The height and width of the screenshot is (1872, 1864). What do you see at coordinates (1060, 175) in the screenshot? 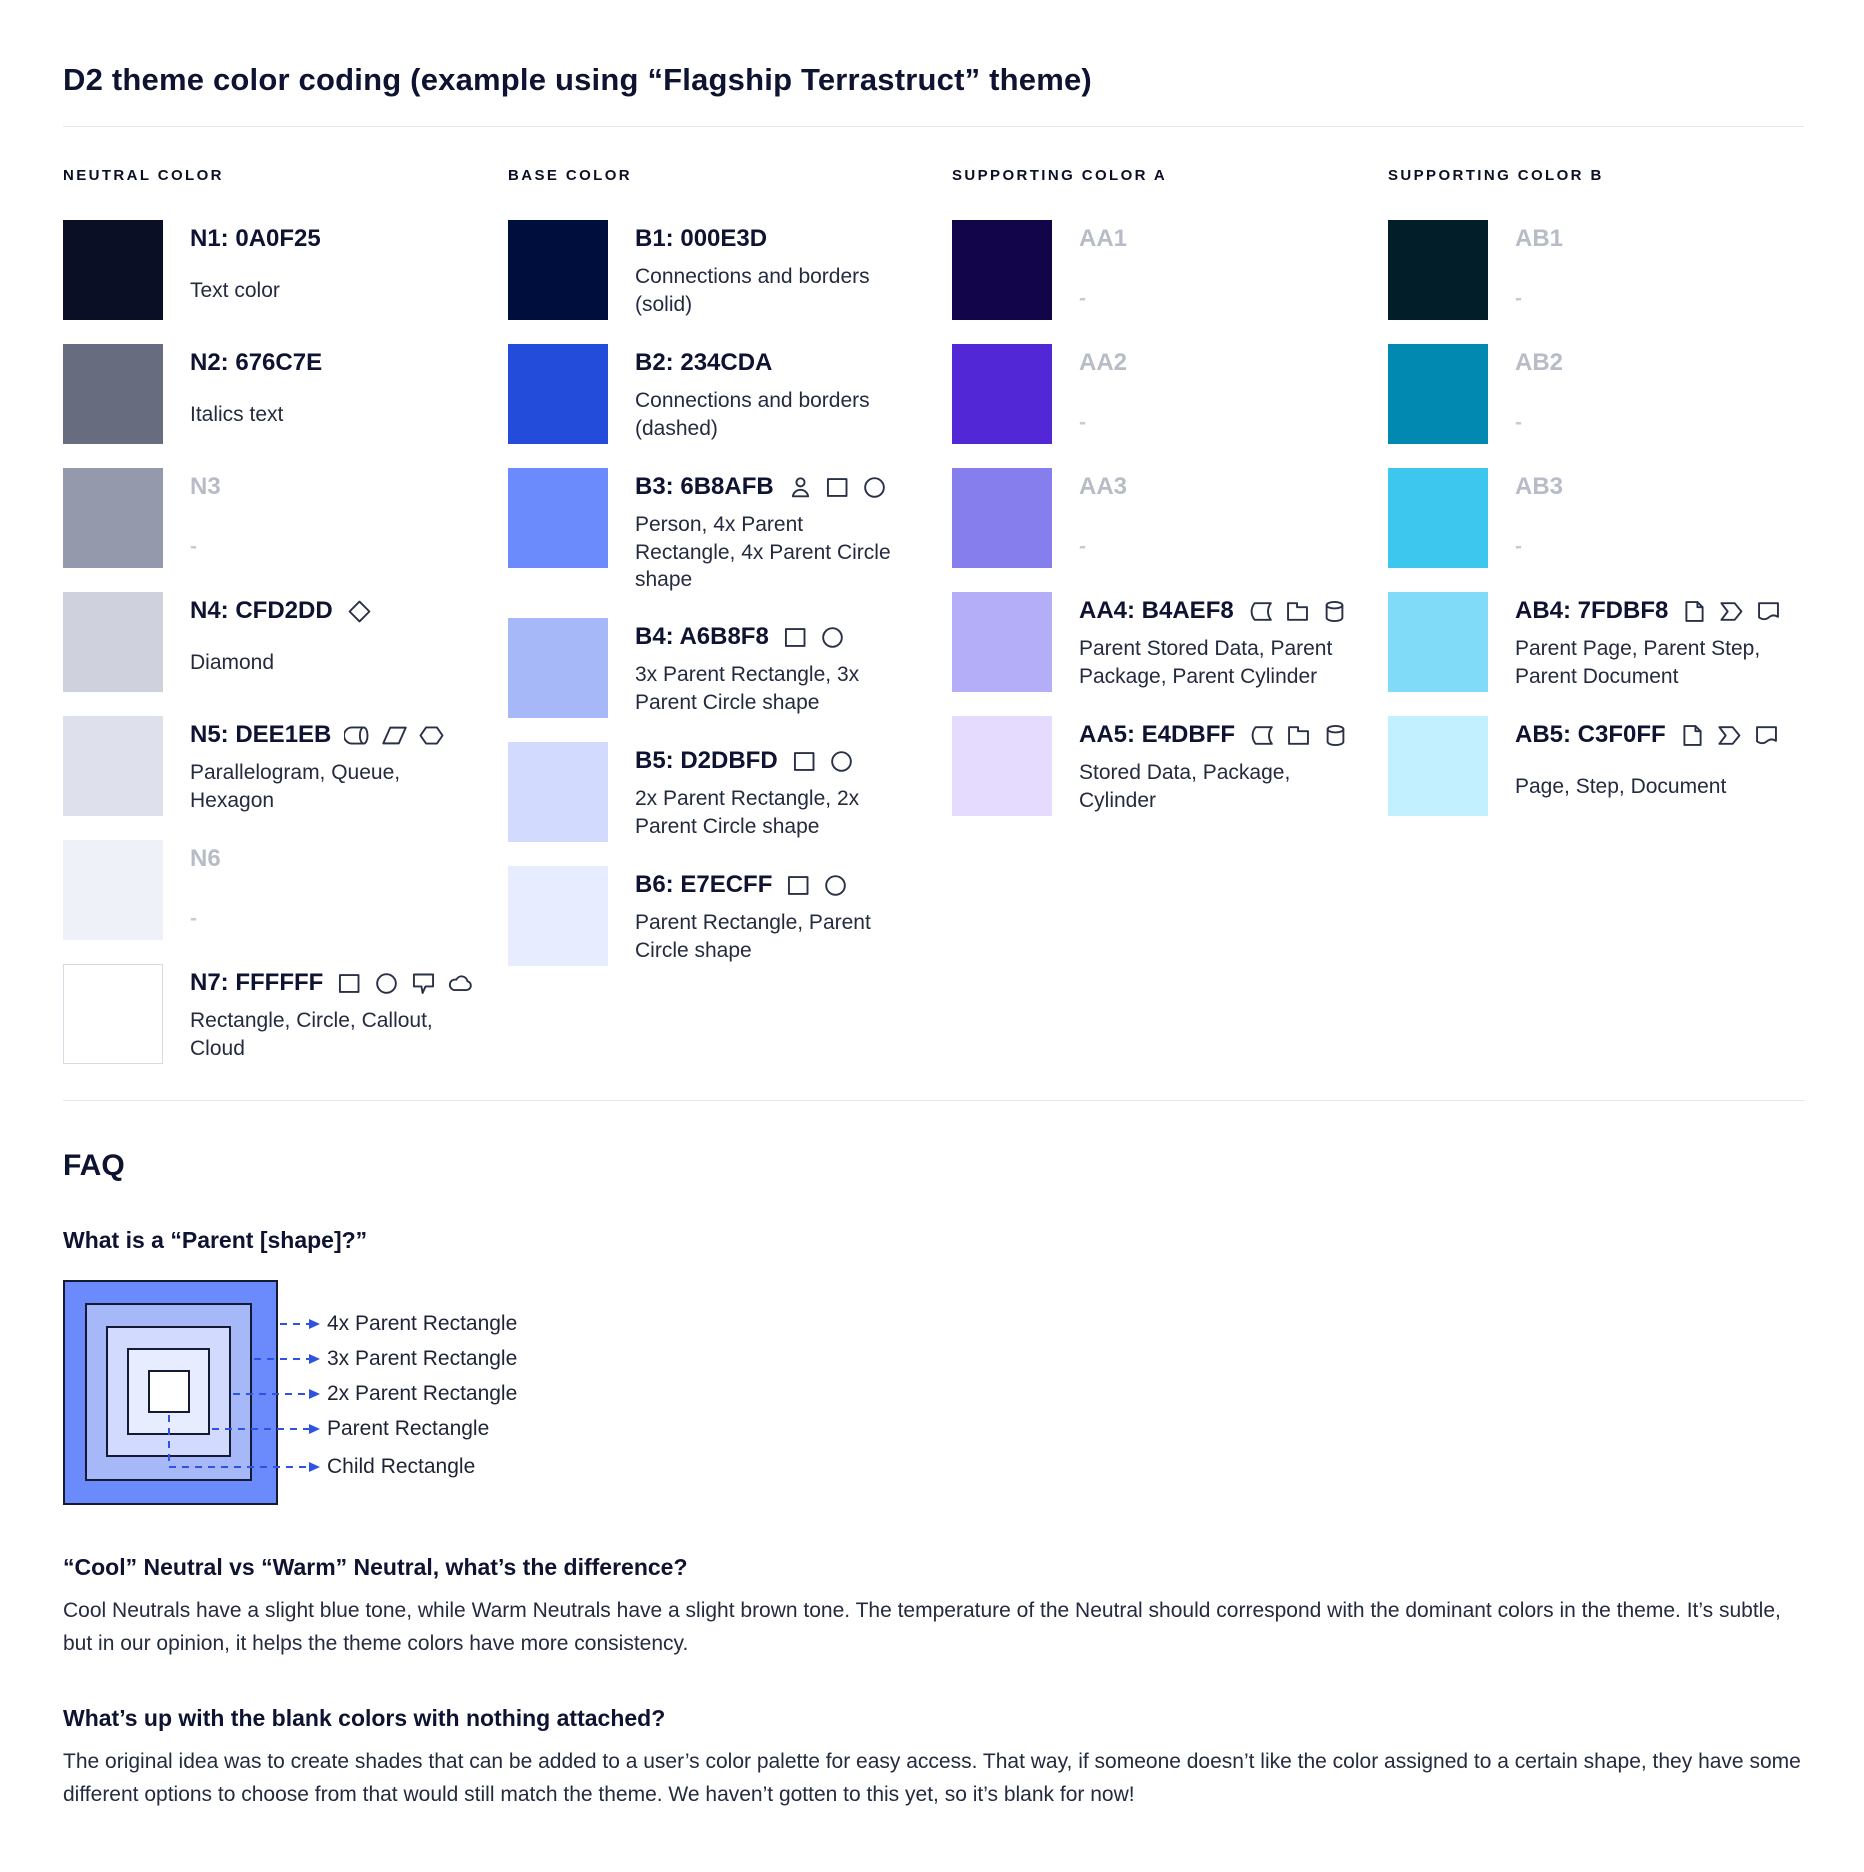
I see `column-header: SUPPORTING COLOR A` at bounding box center [1060, 175].